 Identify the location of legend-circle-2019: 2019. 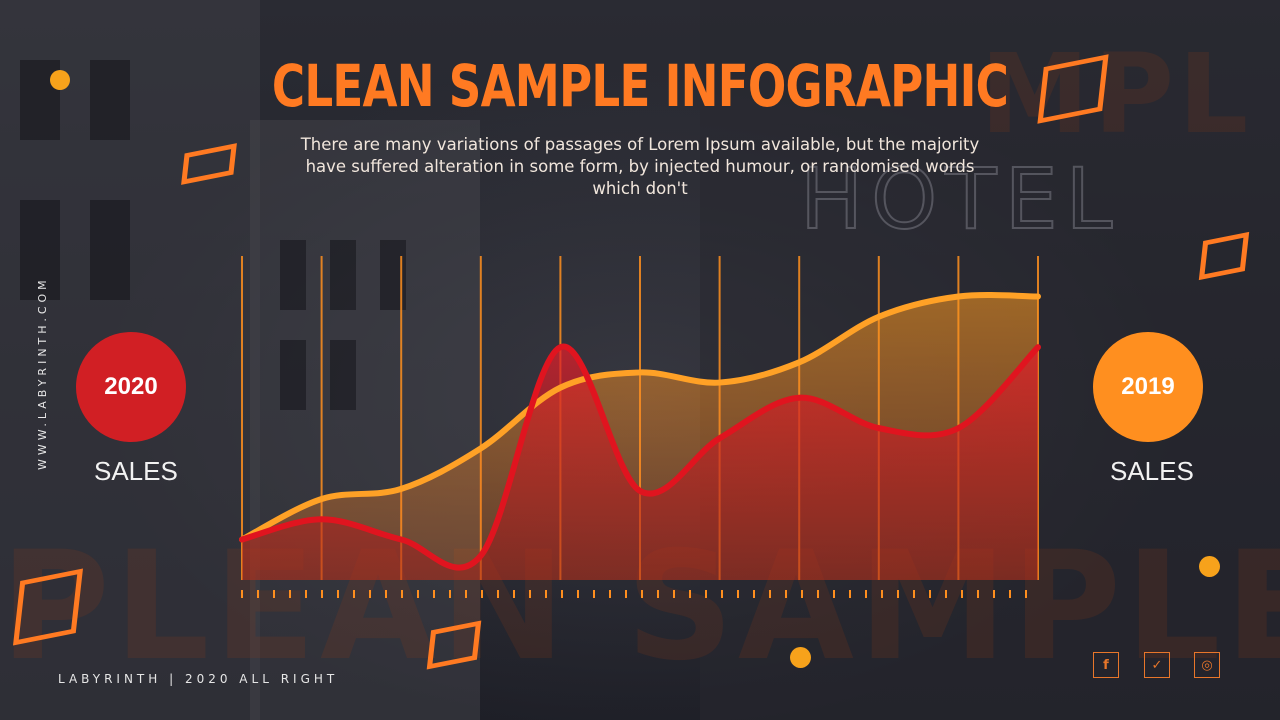
(1148, 387).